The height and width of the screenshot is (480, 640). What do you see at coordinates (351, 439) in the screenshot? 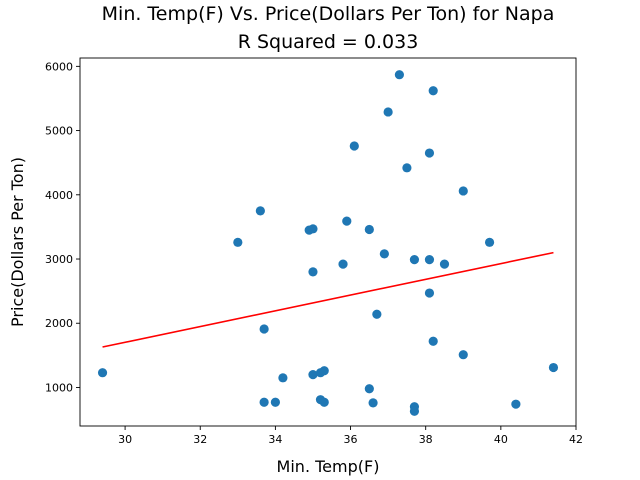
I see `x-tick-label: 36` at bounding box center [351, 439].